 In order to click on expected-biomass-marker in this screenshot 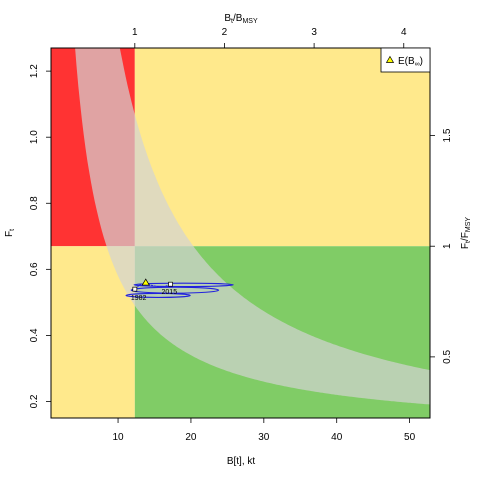, I will do `click(145, 282)`.